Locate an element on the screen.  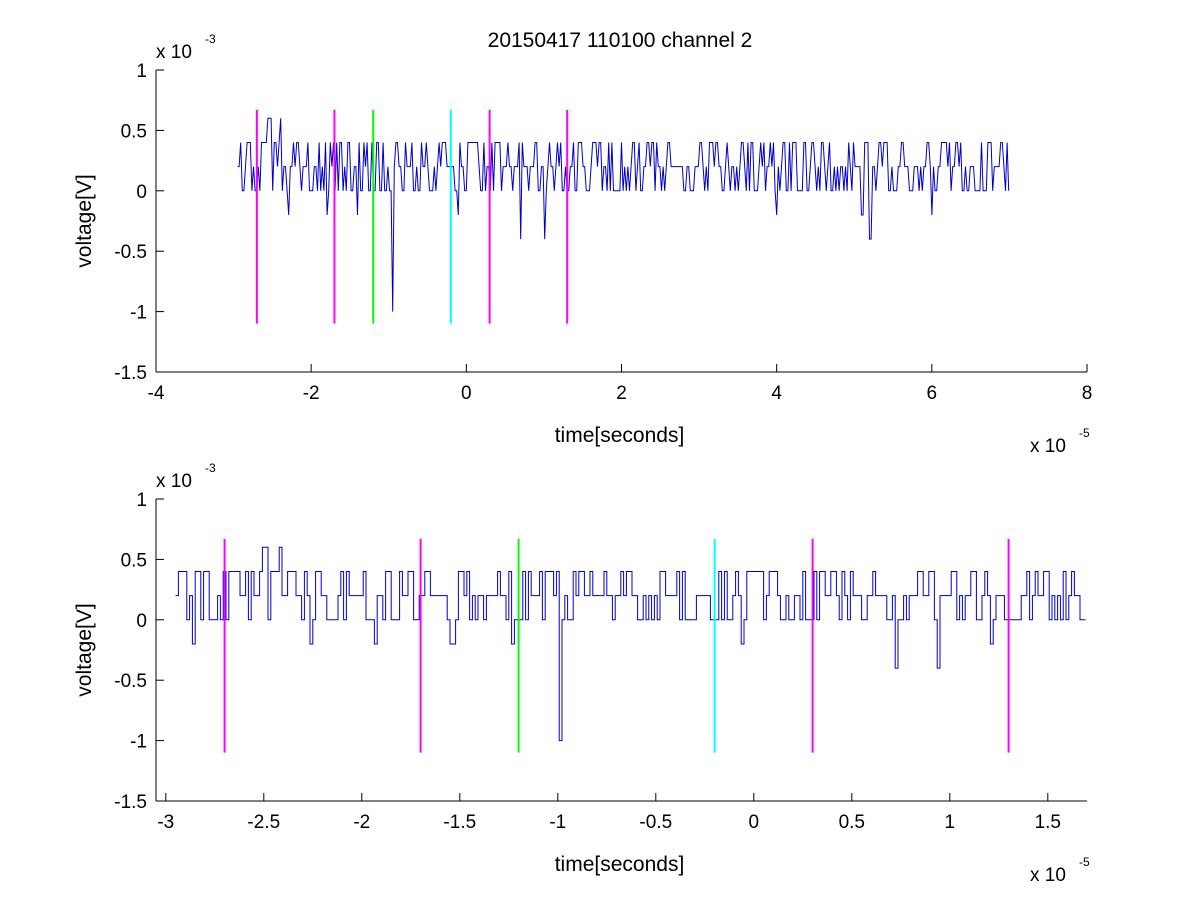
x-tick-label: -4 is located at coordinates (156, 393).